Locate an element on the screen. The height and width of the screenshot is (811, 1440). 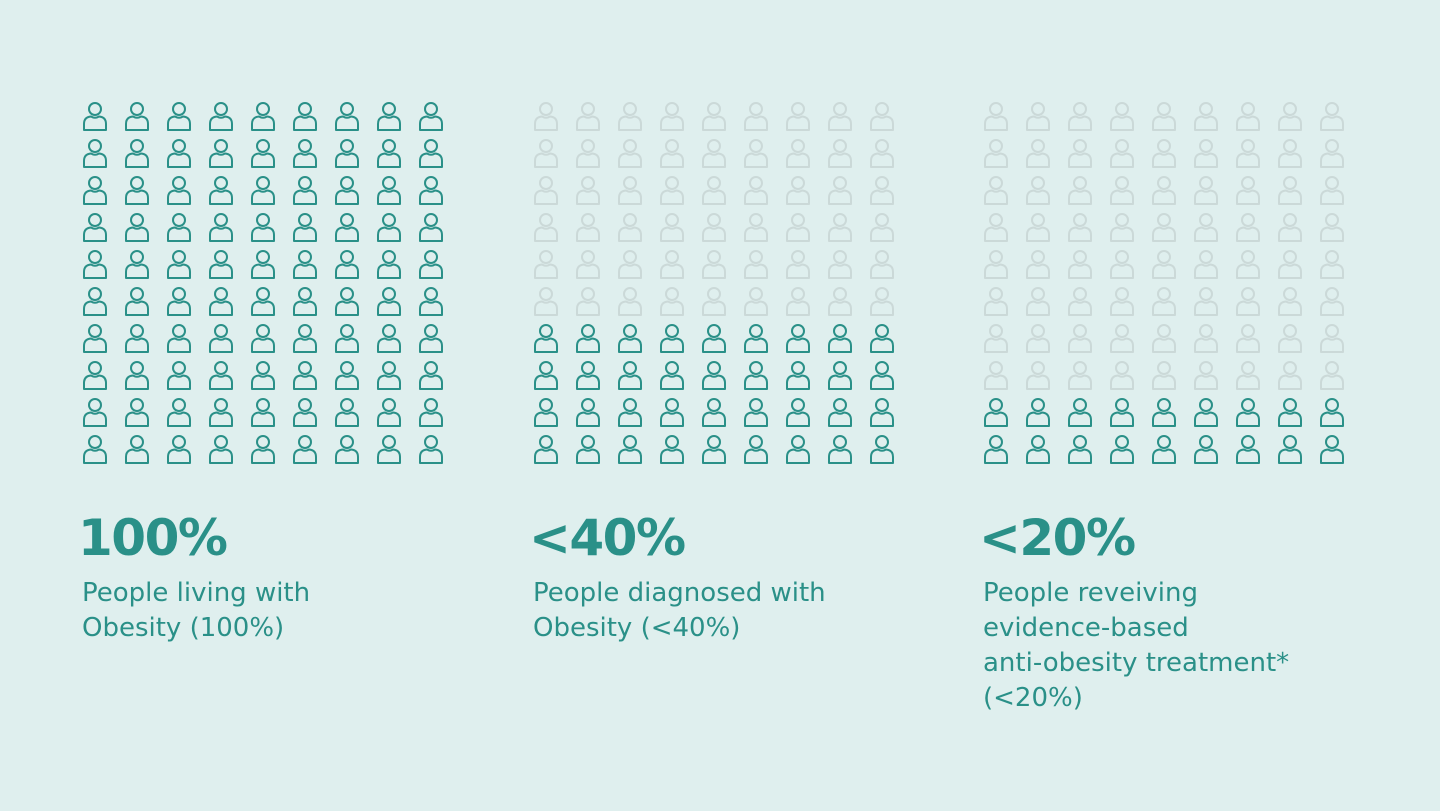
caption-line: People reveiving is located at coordinates (1090, 593).